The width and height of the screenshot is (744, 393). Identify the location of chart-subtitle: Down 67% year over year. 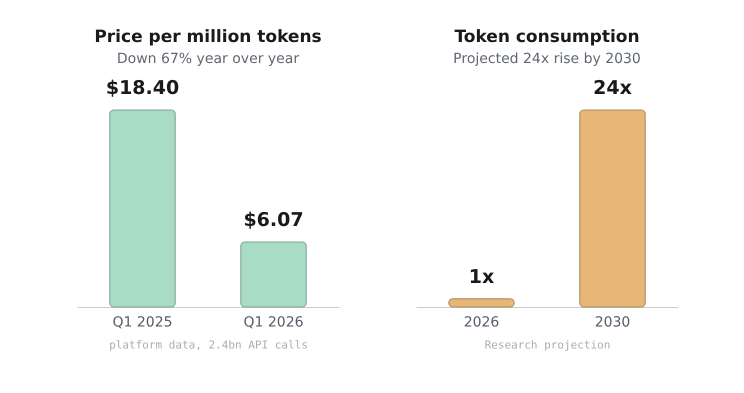
(208, 59).